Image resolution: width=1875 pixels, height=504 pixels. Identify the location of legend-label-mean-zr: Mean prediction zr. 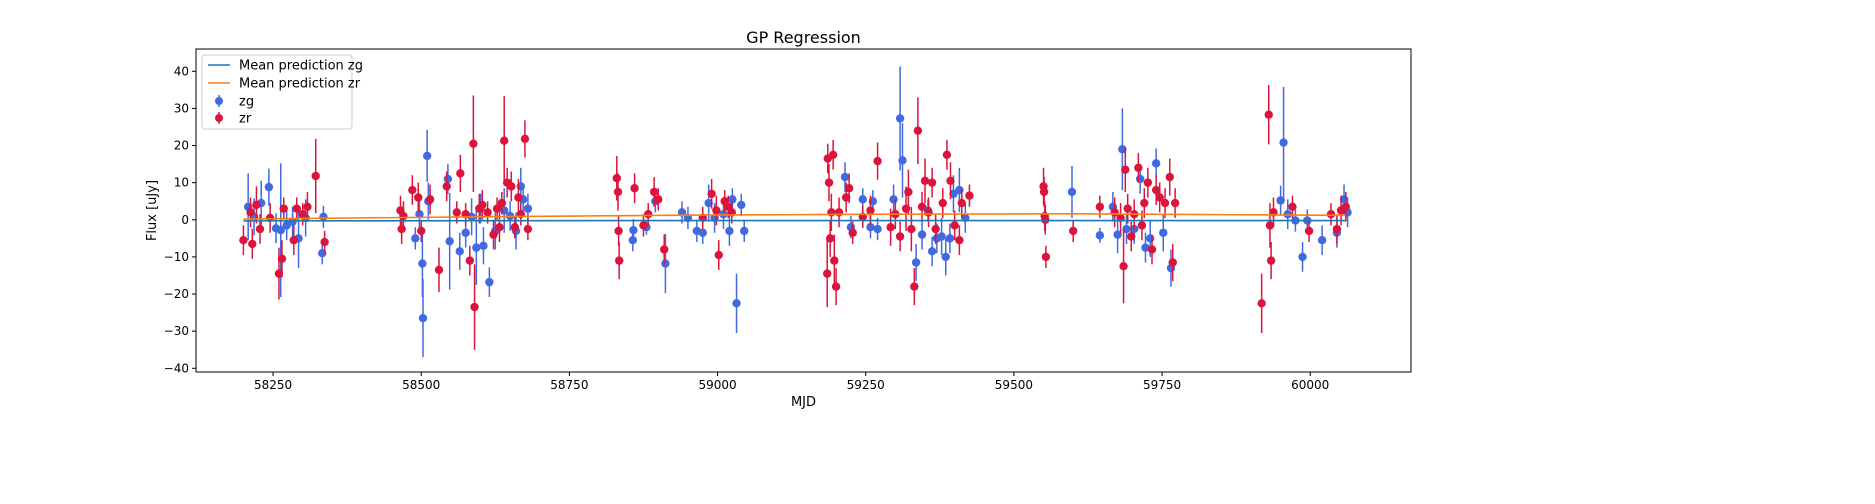
(300, 84).